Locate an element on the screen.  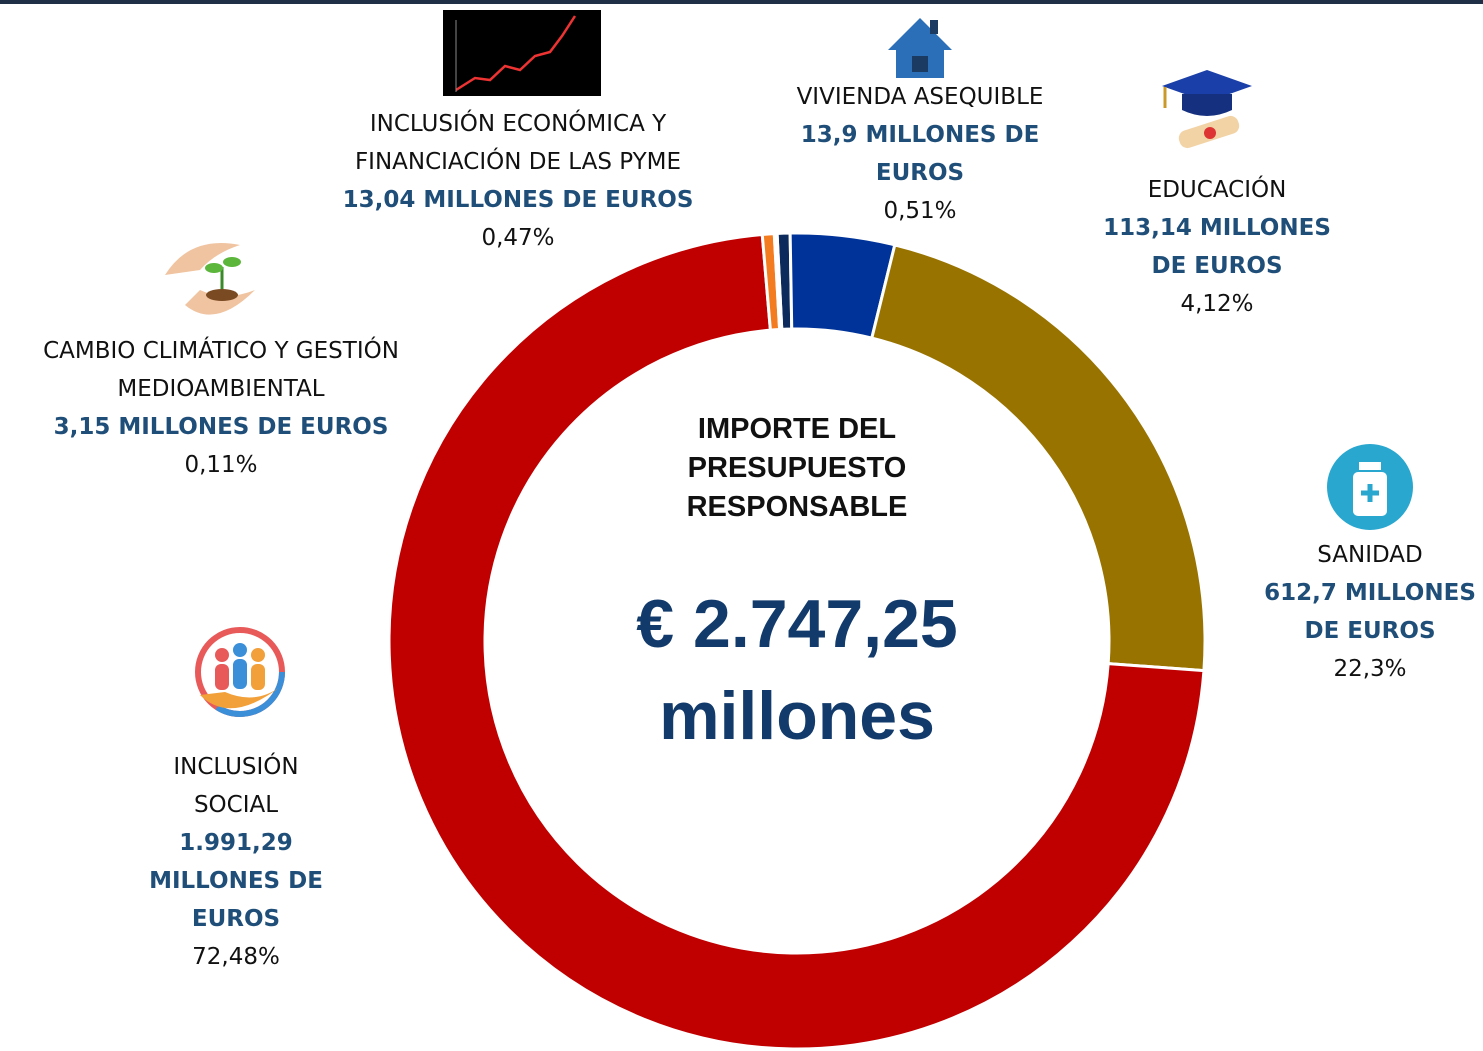
center-title: IMPORTE DEL PRESUPUESTO RESPONSABLE is located at coordinates (797, 468).